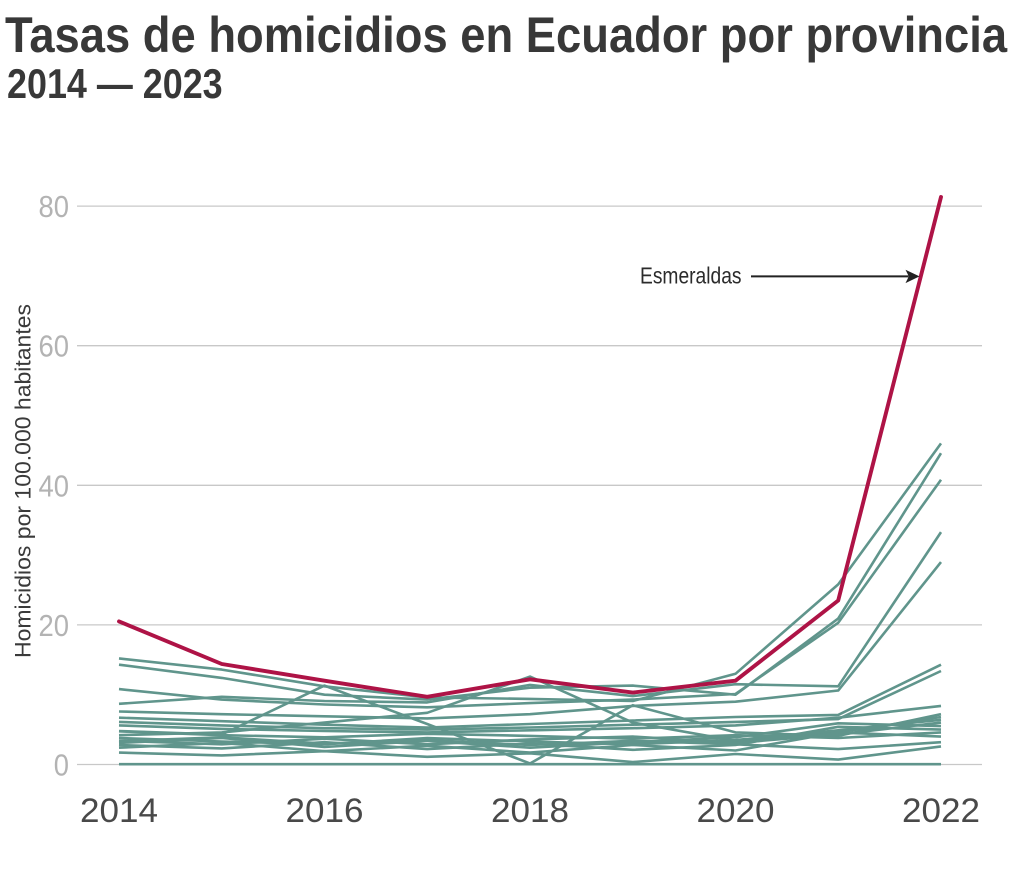 Image resolution: width=1024 pixels, height=879 pixels. I want to click on svg-text: 60, so click(54, 346).